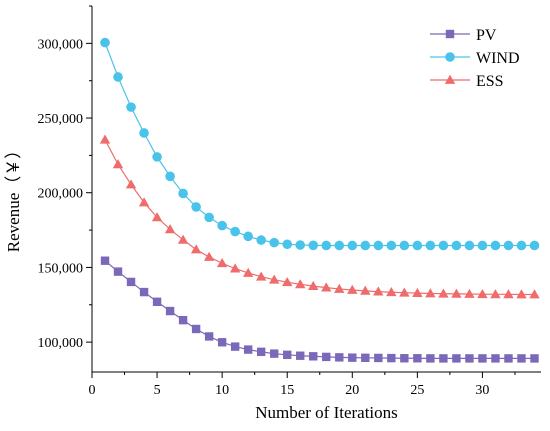 Image resolution: width=550 pixels, height=431 pixels. I want to click on x-axis-title: Number of Iterations, so click(326, 412).